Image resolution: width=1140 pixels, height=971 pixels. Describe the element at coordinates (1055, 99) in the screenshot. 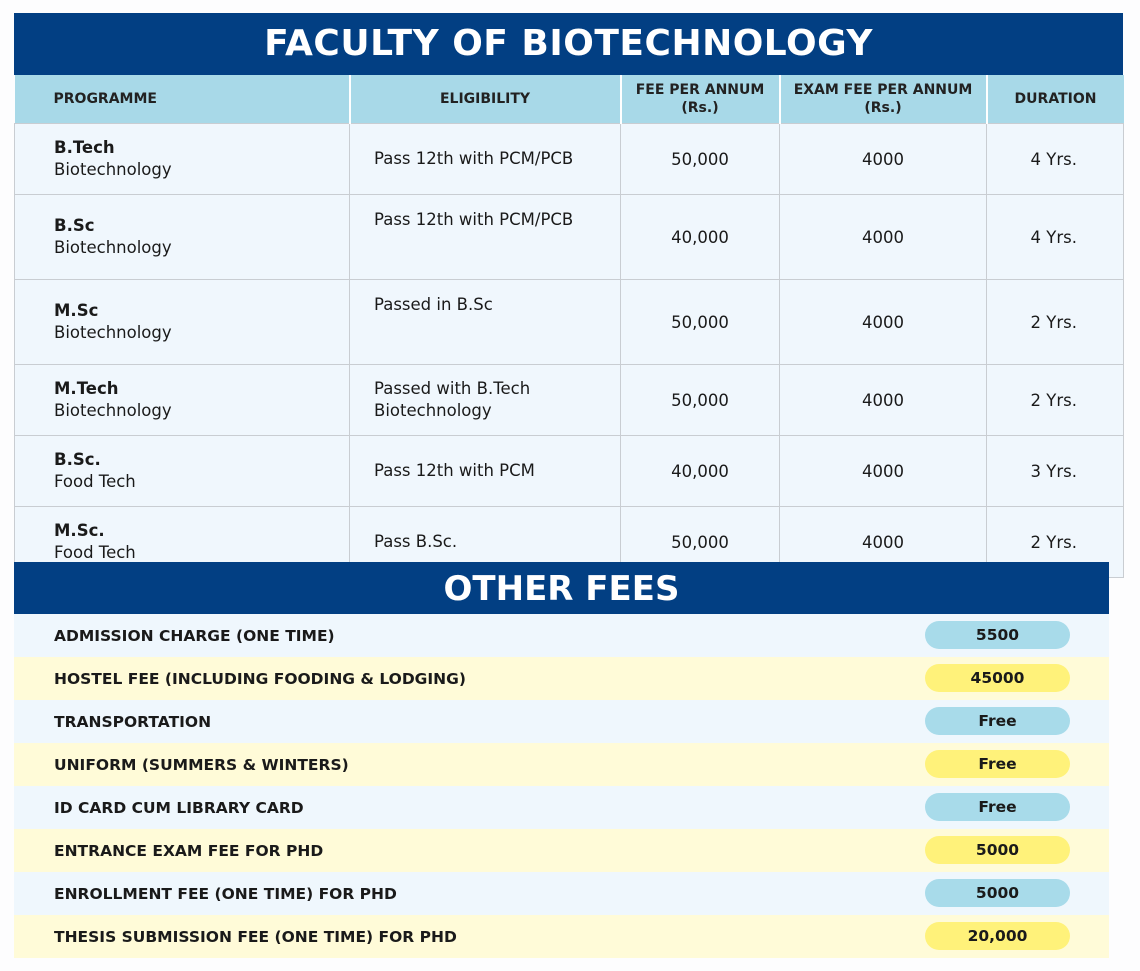

I see `col-duration: DURATION` at that location.